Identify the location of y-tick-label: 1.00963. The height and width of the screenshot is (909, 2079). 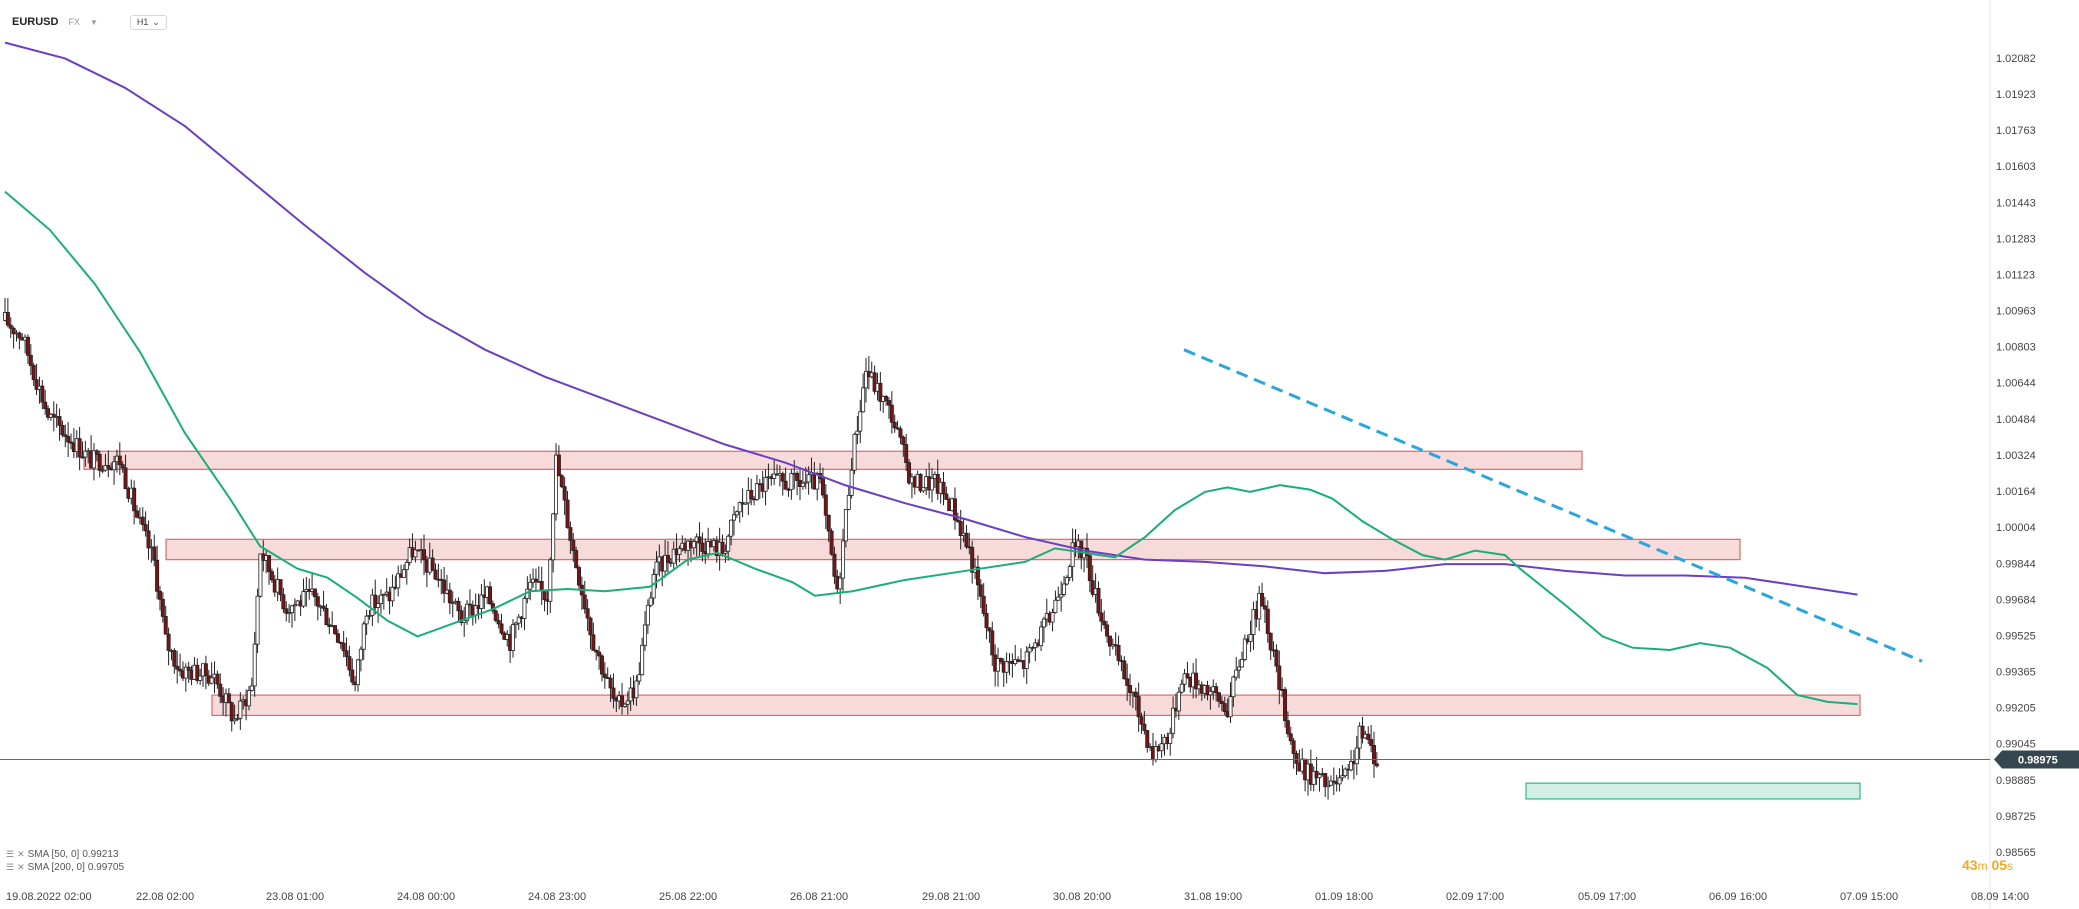
(2016, 312).